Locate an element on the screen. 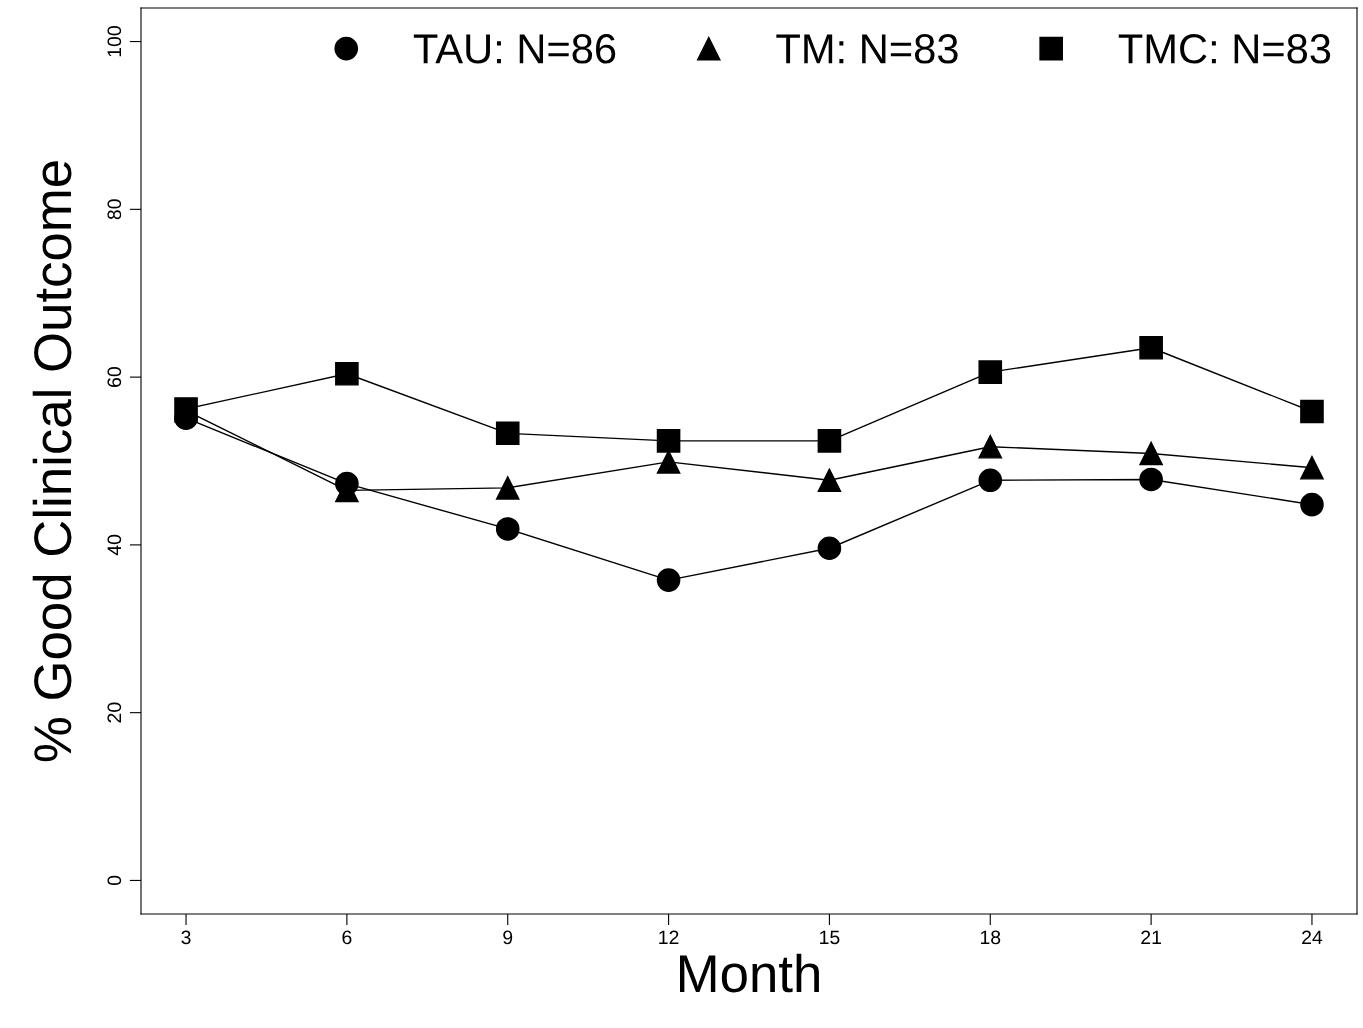 This screenshot has width=1363, height=1028. y-tick-label: 60 is located at coordinates (114, 377).